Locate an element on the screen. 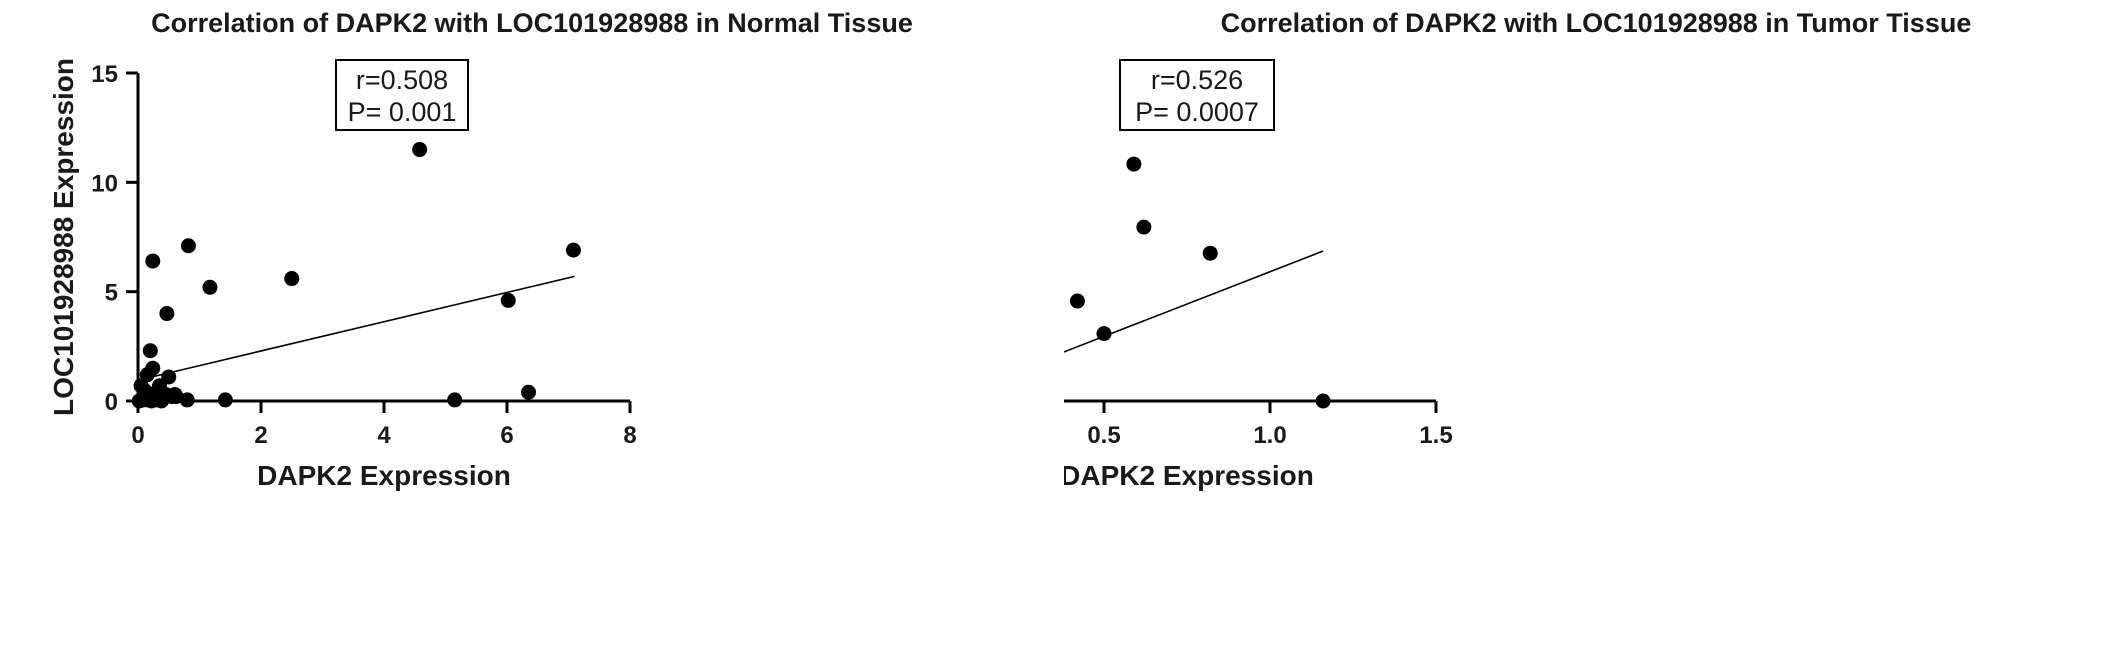 This screenshot has height=669, width=2128. x-tick-label: 4 is located at coordinates (384, 435).